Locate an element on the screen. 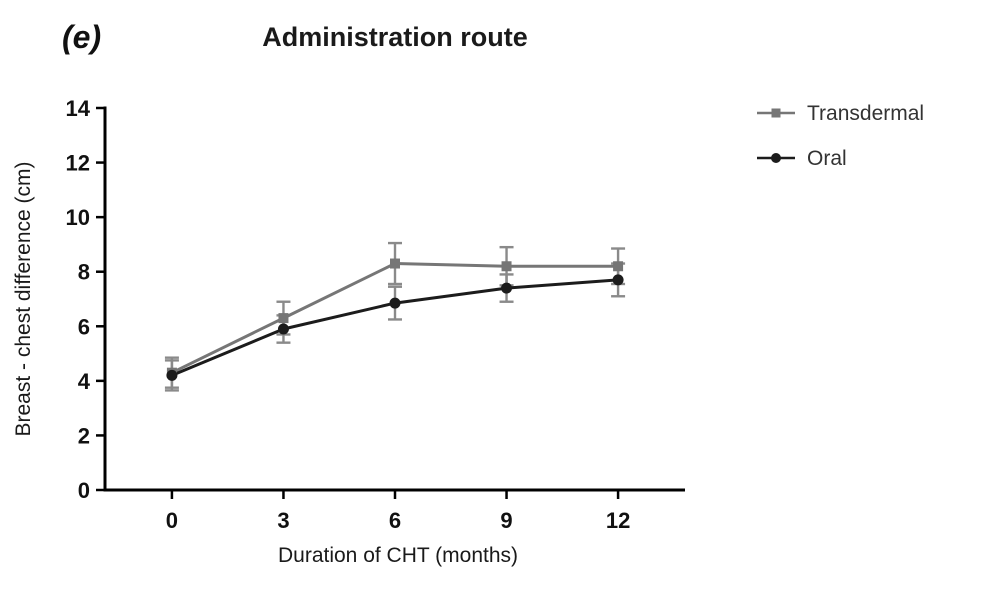 The image size is (1008, 613). y-tick-label: 0 is located at coordinates (84, 490).